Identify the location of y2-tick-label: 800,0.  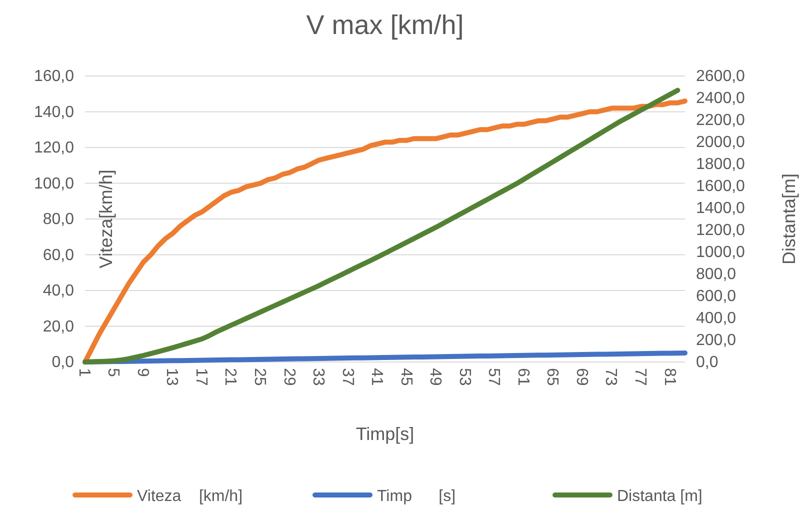
(716, 275).